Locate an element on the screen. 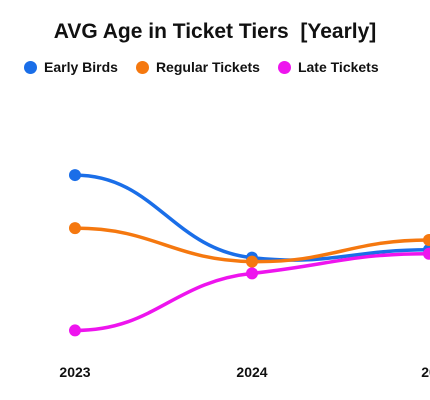 The height and width of the screenshot is (400, 430). x-tick-label-2025: 20 is located at coordinates (425, 372).